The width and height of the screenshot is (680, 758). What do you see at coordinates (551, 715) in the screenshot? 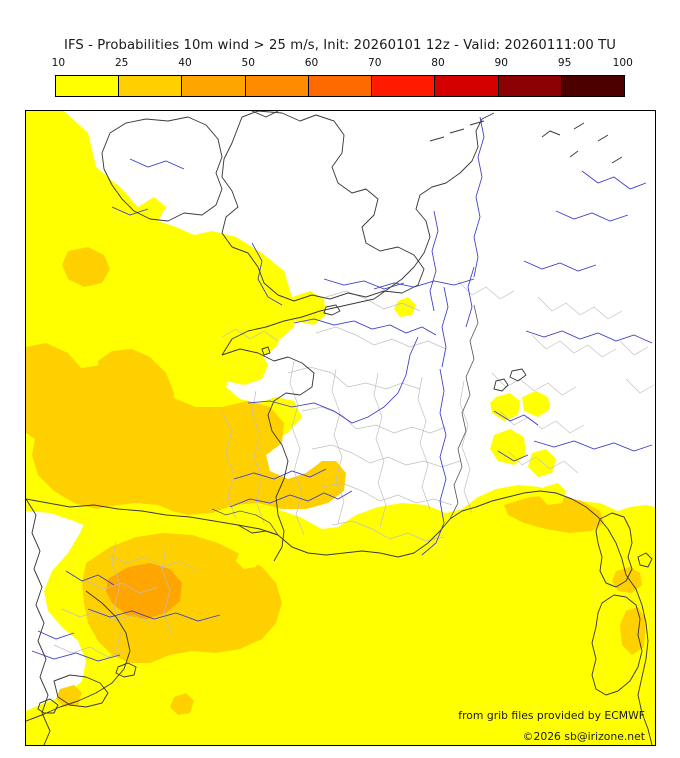
I see `credit-source: from grib files provided by ECMWF` at bounding box center [551, 715].